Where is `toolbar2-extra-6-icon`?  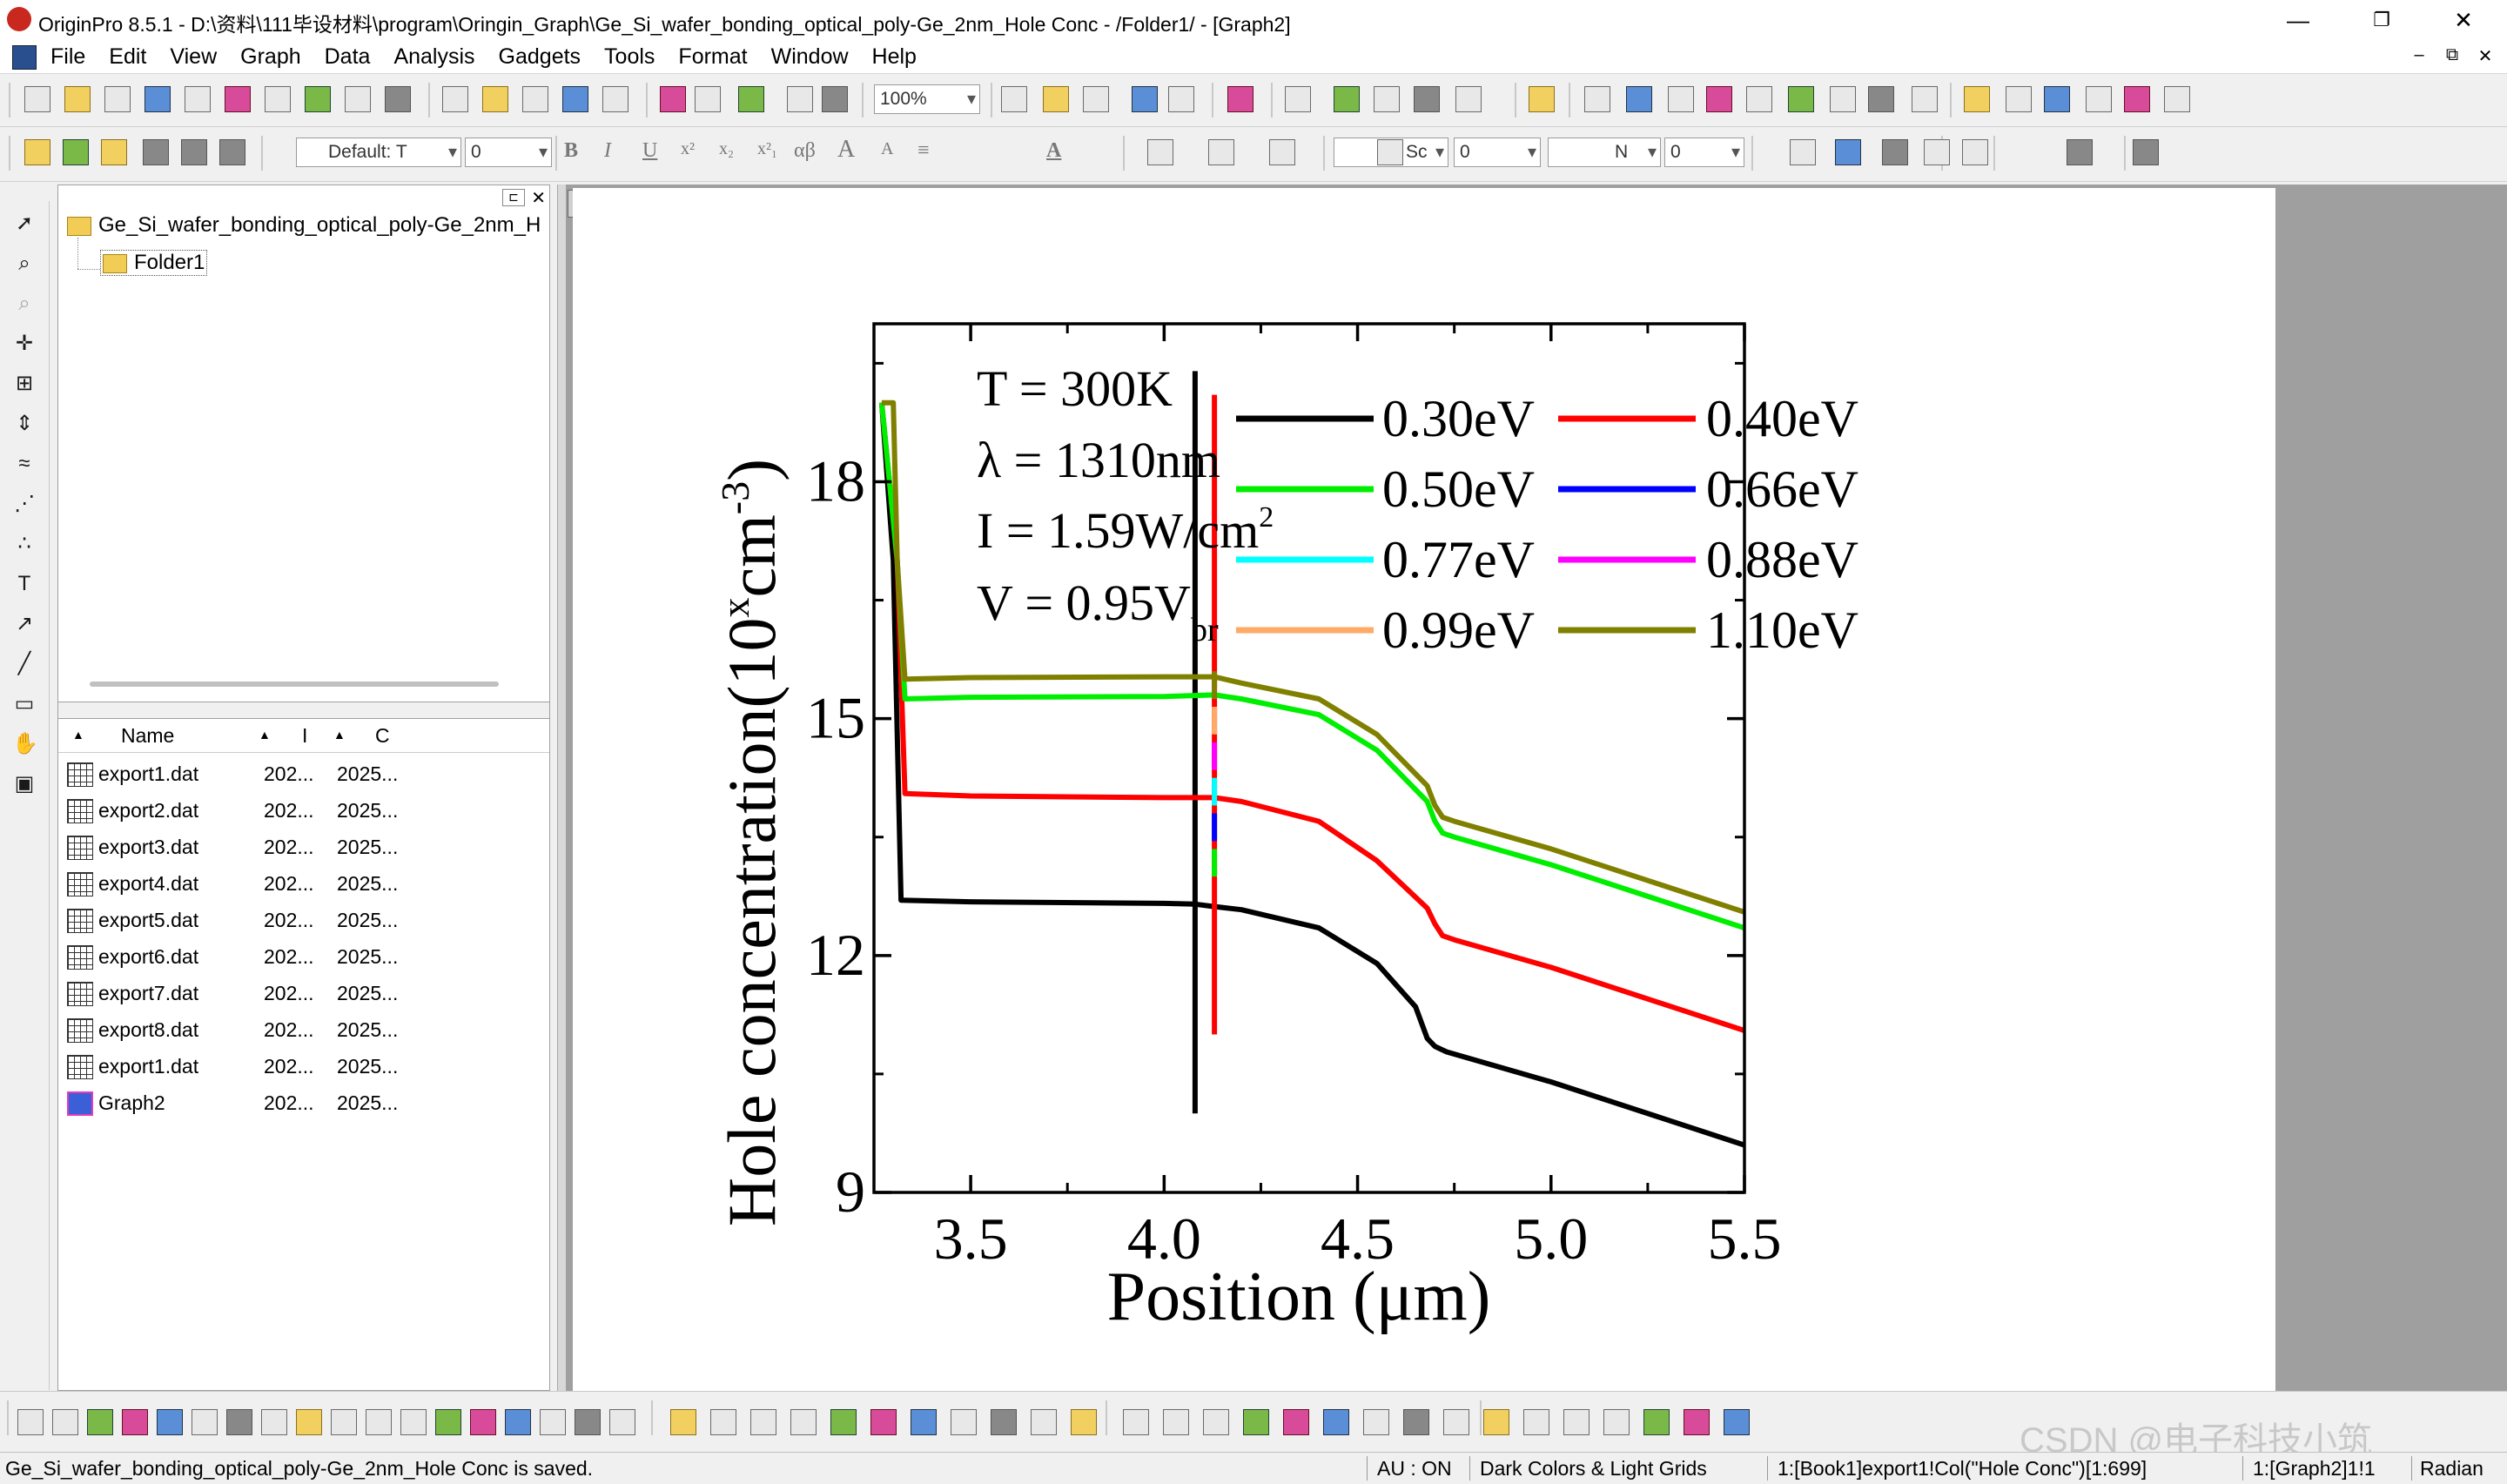
toolbar2-extra-6-icon is located at coordinates (2080, 152).